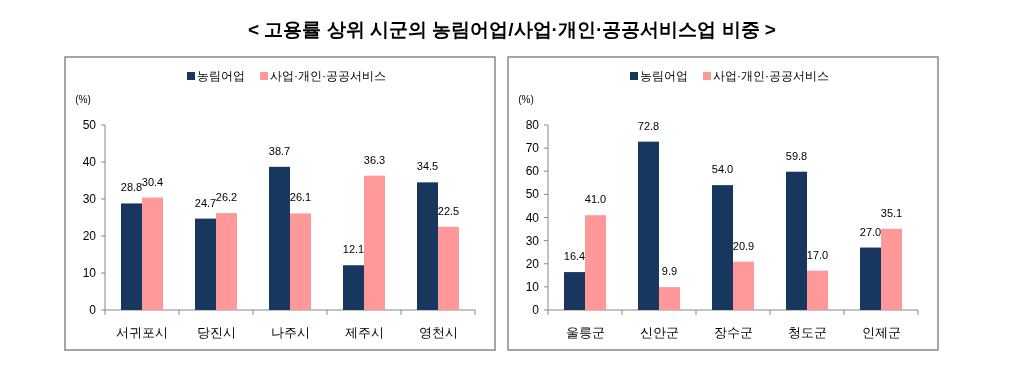 The image size is (1024, 382). Describe the element at coordinates (279, 150) in the screenshot. I see `data-label: 38.7` at that location.